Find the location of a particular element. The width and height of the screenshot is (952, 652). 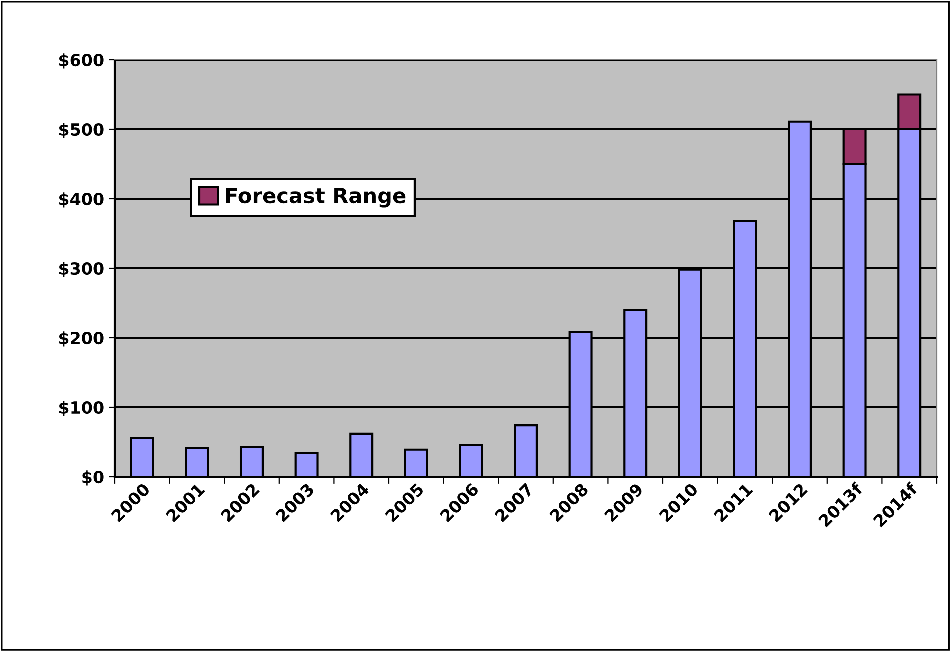

y-tick-label: $0 is located at coordinates (93, 478).